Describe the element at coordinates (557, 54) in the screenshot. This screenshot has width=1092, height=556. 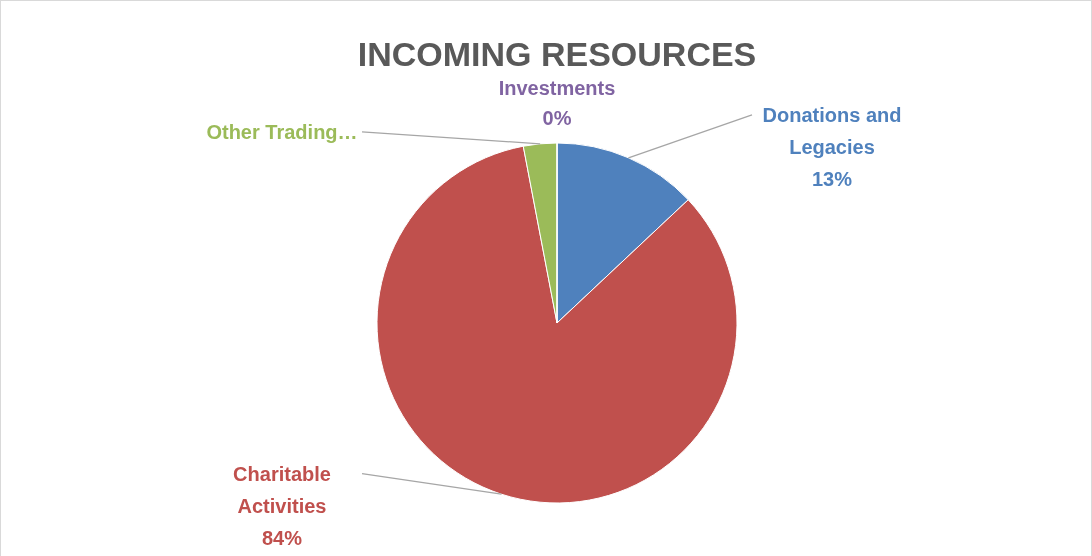
I see `chart-title: INCOMING RESOURCES` at that location.